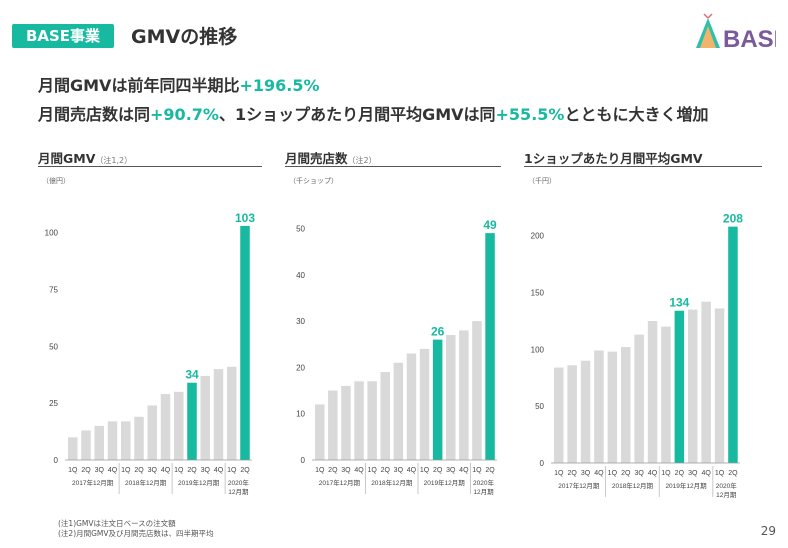  What do you see at coordinates (313, 180) in the screenshot?
I see `unit-label: （千ショップ）` at bounding box center [313, 180].